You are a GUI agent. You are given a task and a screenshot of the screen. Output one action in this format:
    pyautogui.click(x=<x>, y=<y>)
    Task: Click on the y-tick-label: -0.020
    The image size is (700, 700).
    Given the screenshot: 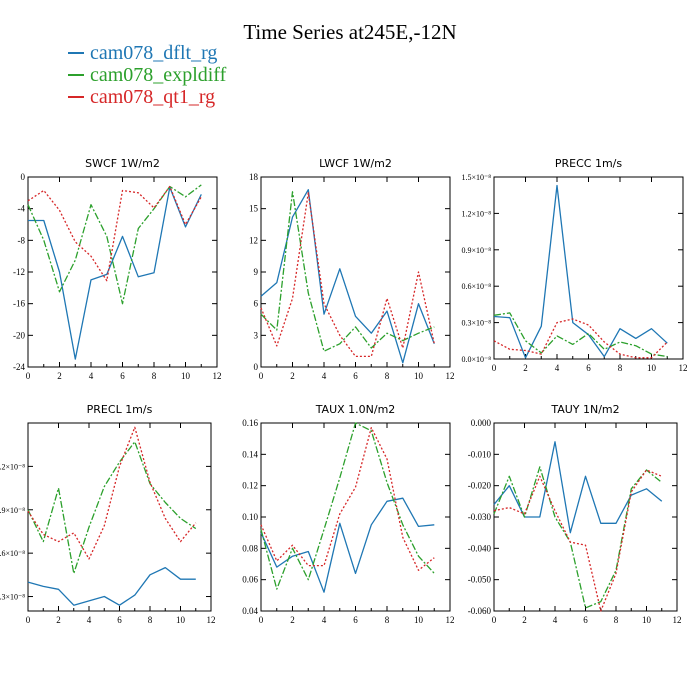 What is the action you would take?
    pyautogui.click(x=480, y=486)
    